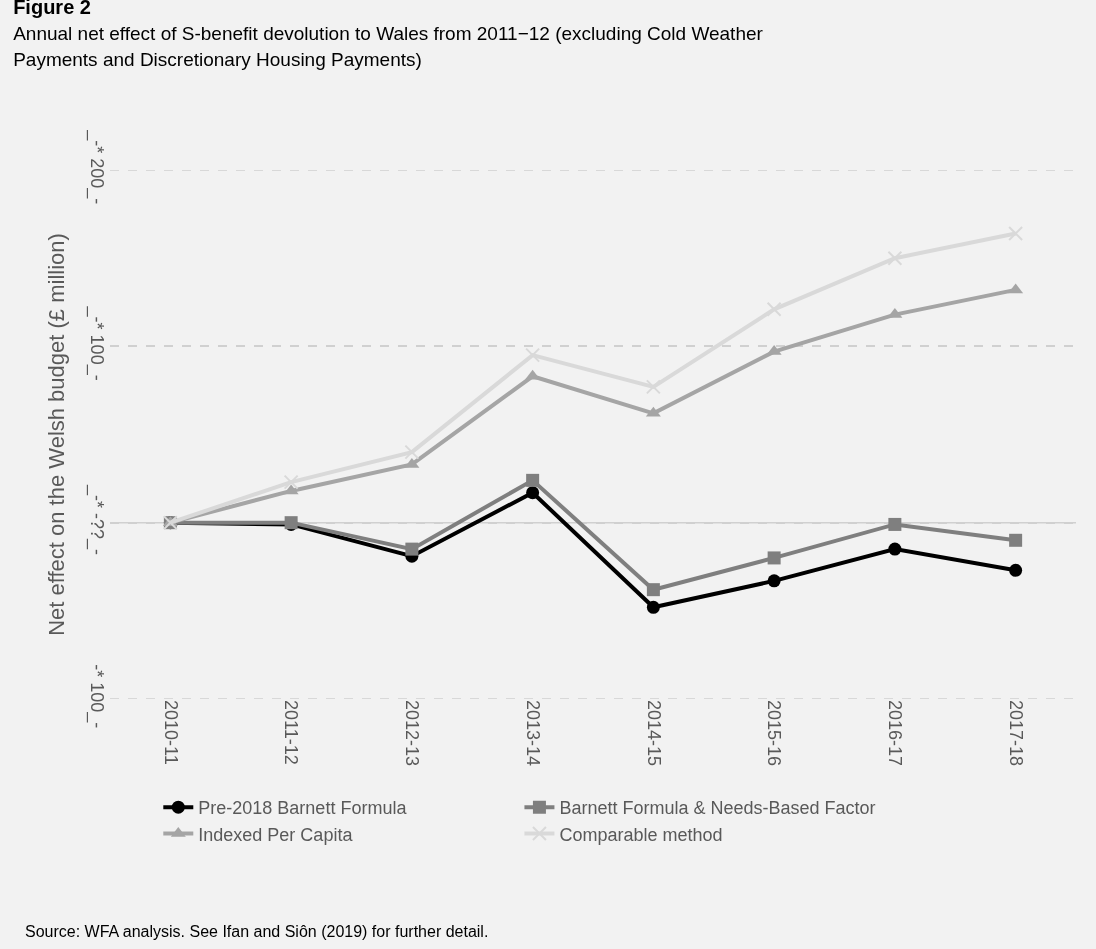 The image size is (1096, 949). What do you see at coordinates (774, 733) in the screenshot?
I see `x-tick-label: 2015-16` at bounding box center [774, 733].